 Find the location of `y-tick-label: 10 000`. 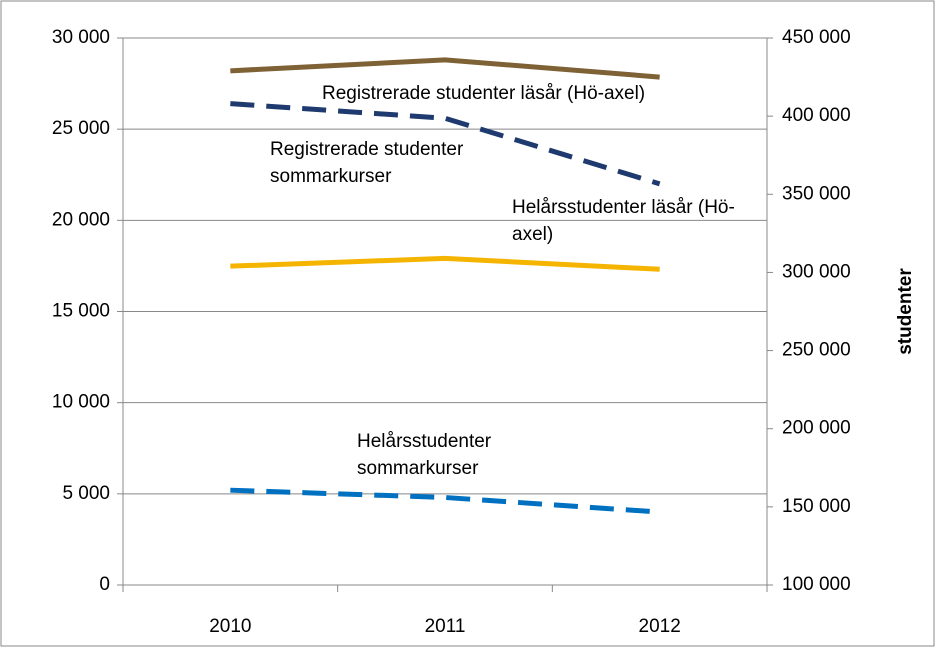

y-tick-label: 10 000 is located at coordinates (81, 402).